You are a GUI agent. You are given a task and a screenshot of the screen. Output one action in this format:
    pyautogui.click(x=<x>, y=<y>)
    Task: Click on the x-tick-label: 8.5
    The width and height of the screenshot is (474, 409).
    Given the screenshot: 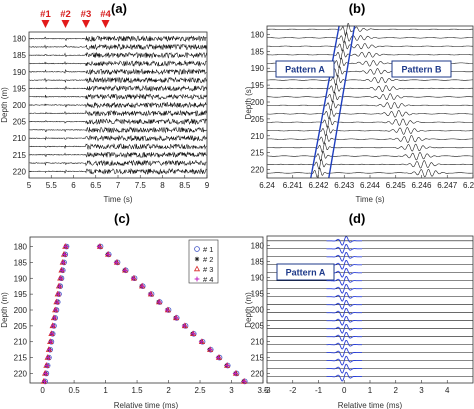 What is the action you would take?
    pyautogui.click(x=185, y=185)
    